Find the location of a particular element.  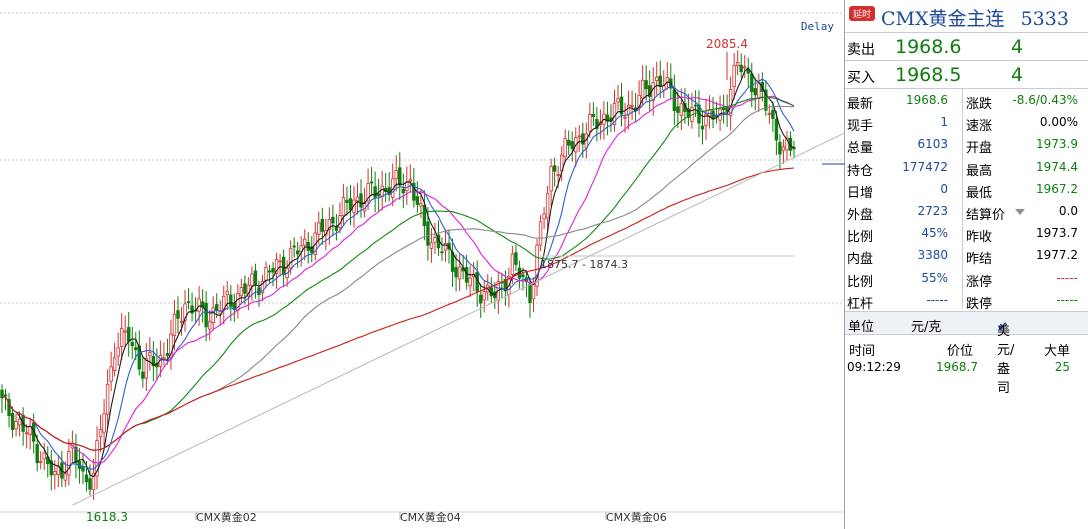

stat-label: 昨结 is located at coordinates (979, 260).